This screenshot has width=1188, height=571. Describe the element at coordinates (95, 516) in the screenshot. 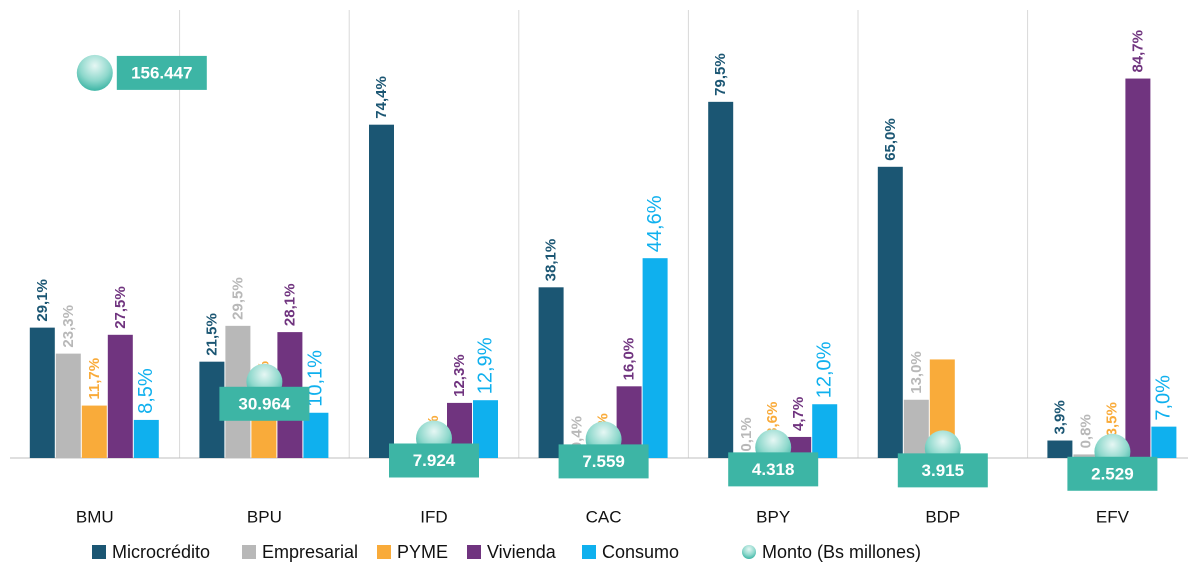

I see `x-tick-label: BMU` at that location.